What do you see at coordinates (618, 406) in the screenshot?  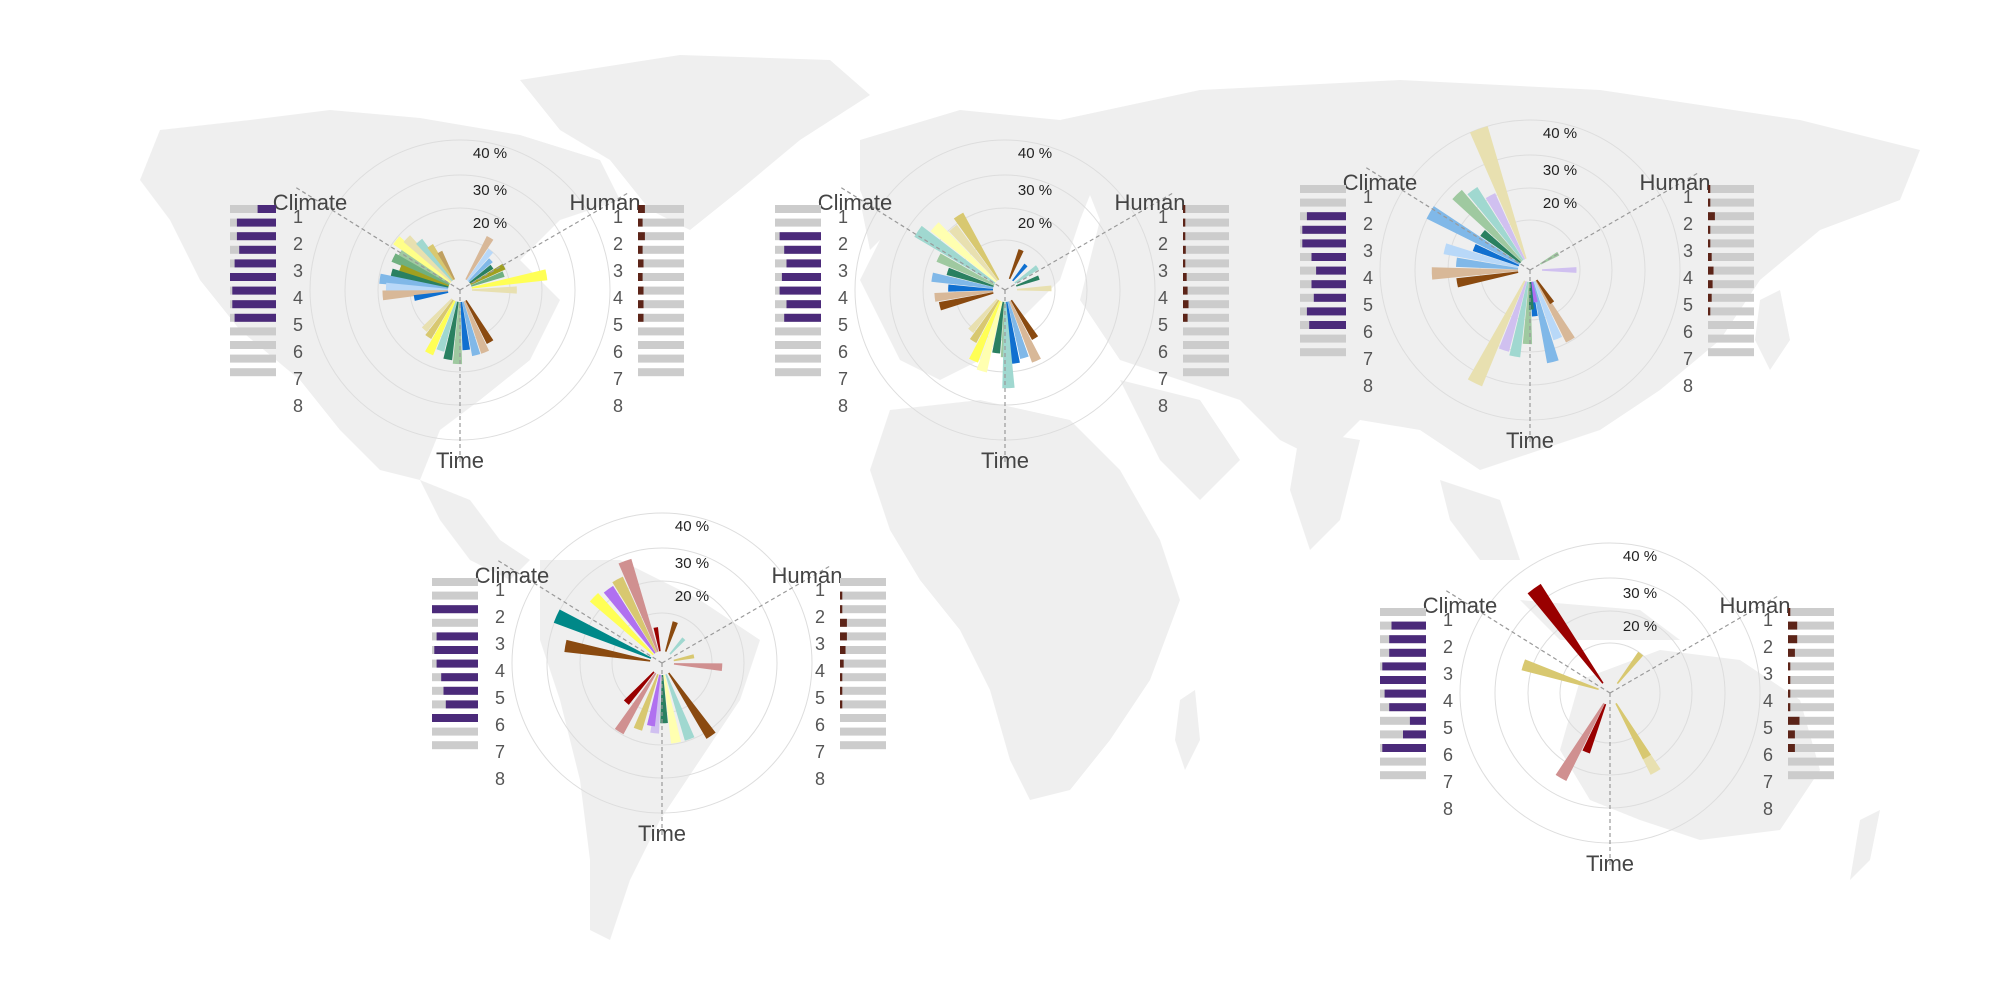 I see `human-index-label: 8` at bounding box center [618, 406].